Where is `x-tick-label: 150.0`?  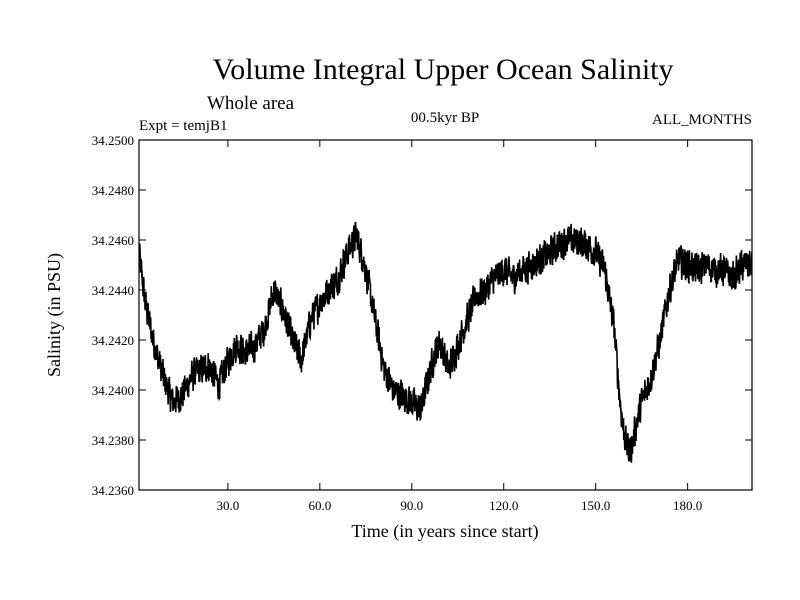 x-tick-label: 150.0 is located at coordinates (595, 505).